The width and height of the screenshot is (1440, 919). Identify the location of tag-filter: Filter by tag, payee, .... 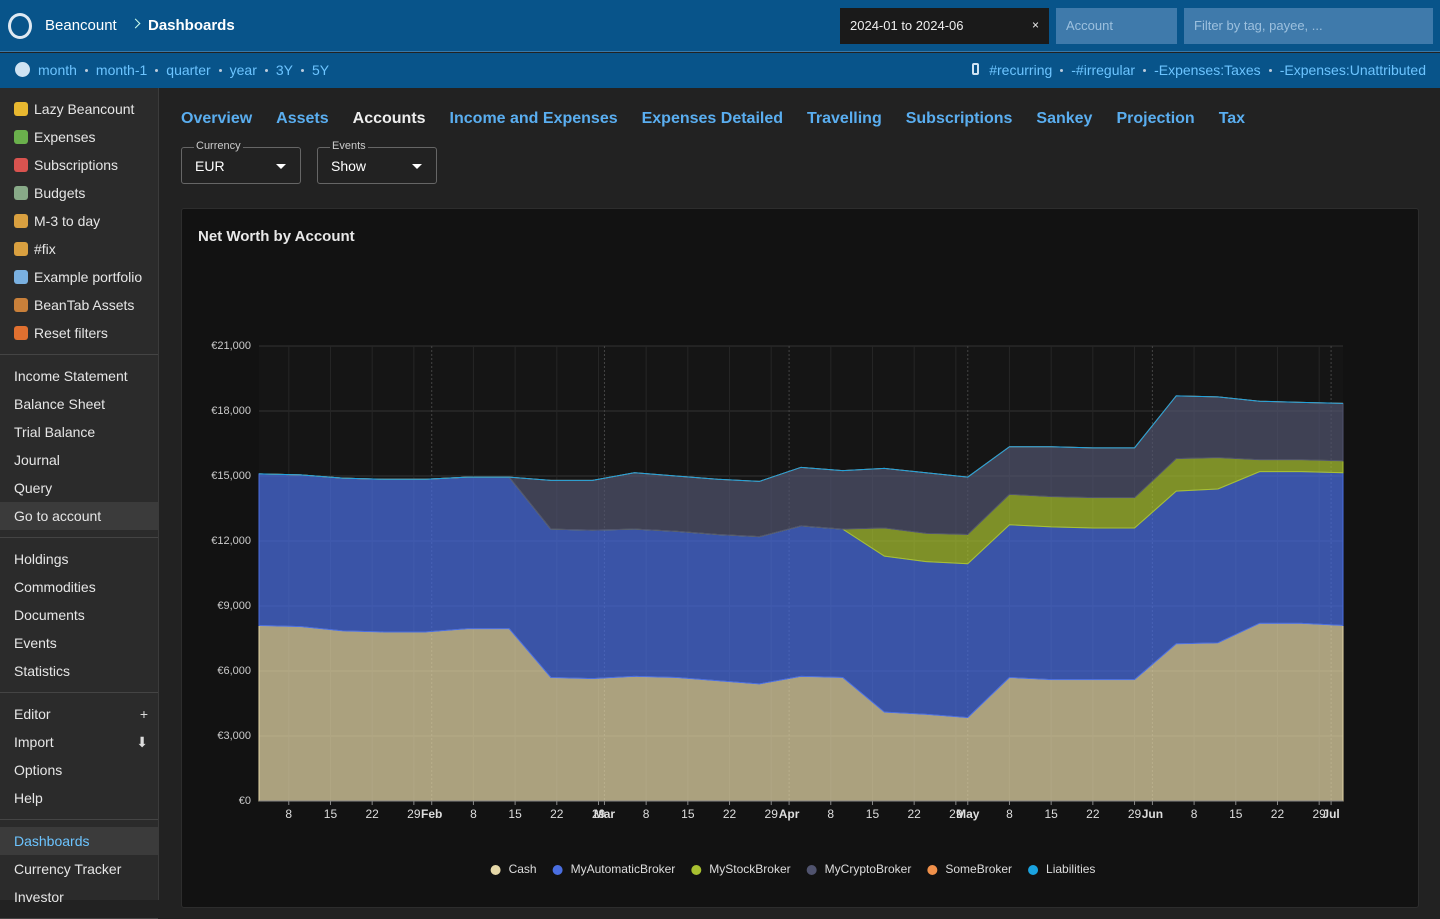
(1308, 26).